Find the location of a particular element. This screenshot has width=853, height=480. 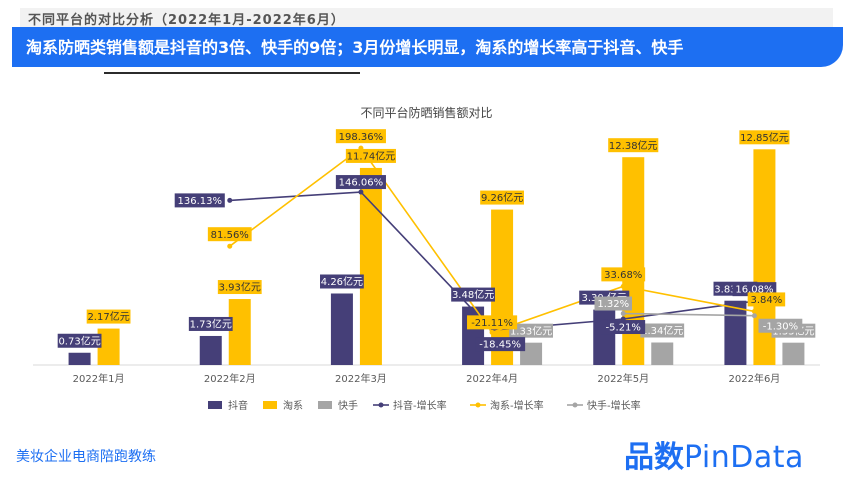

legend-label: 淘系-增长率 is located at coordinates (517, 405).